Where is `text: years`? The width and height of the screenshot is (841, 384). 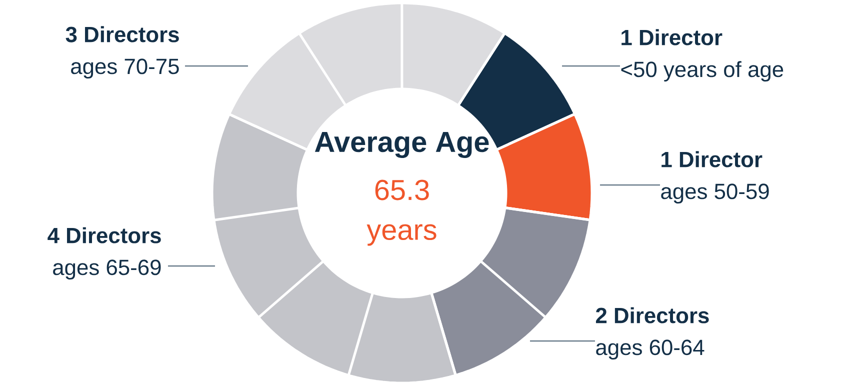
text: years is located at coordinates (401, 235).